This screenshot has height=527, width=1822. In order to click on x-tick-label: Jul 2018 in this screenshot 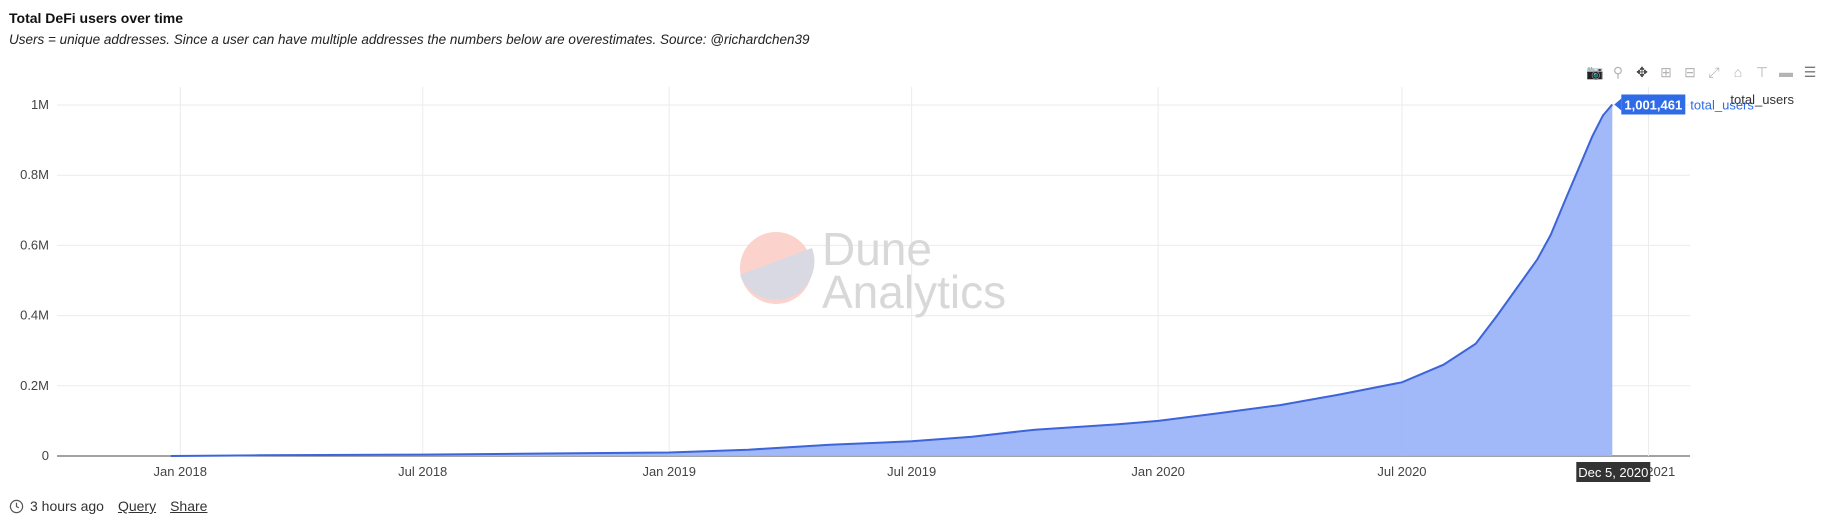, I will do `click(422, 471)`.